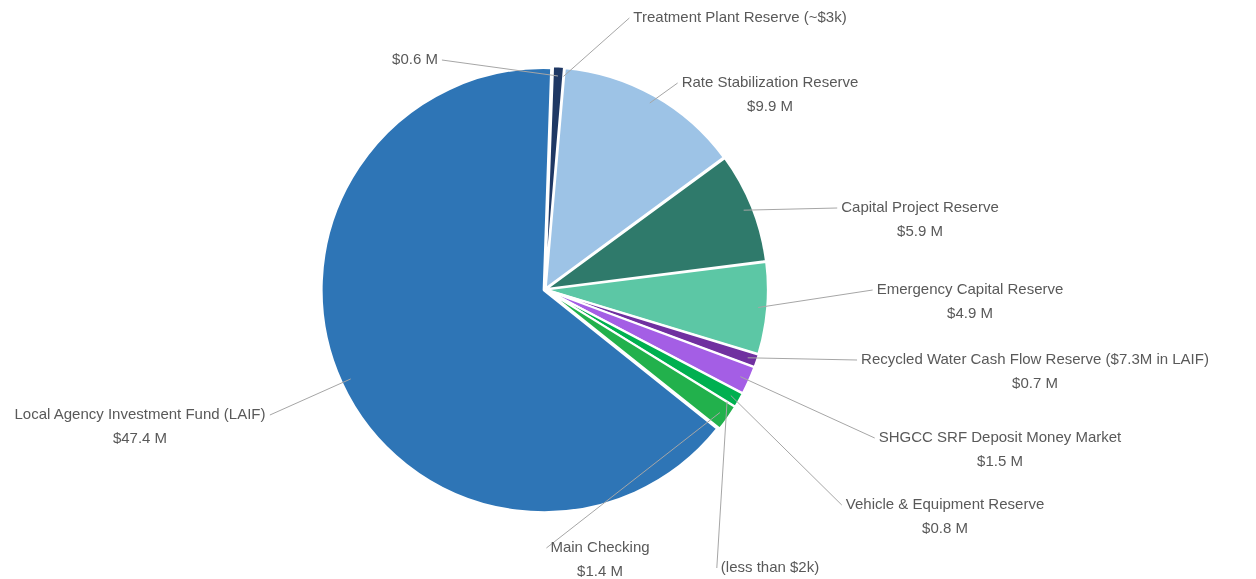 The image size is (1256, 579). I want to click on slice-label: Capital Project Reserve, so click(920, 207).